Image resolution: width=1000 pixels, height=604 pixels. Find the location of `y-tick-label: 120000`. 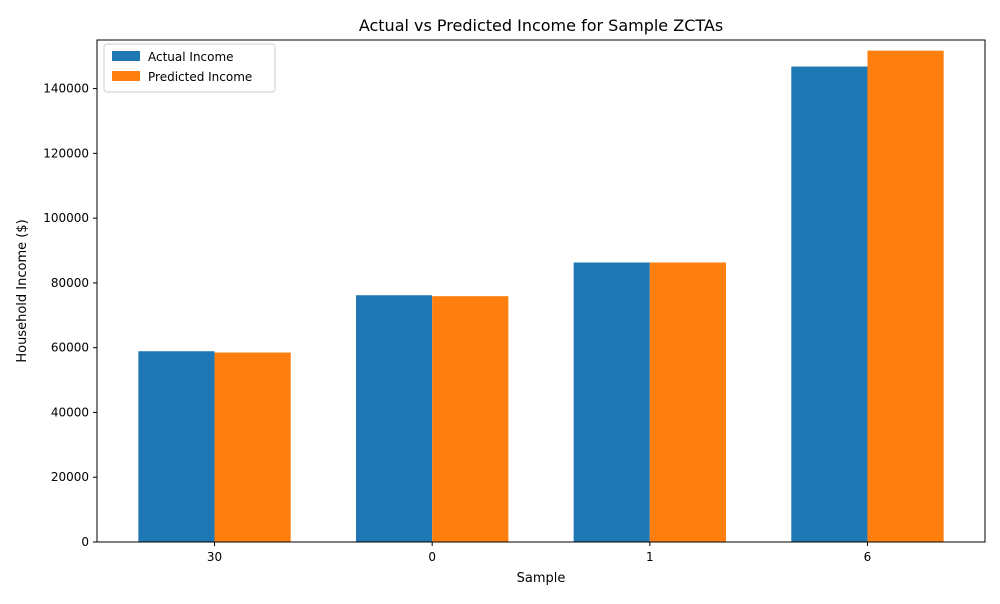

y-tick-label: 120000 is located at coordinates (66, 153).